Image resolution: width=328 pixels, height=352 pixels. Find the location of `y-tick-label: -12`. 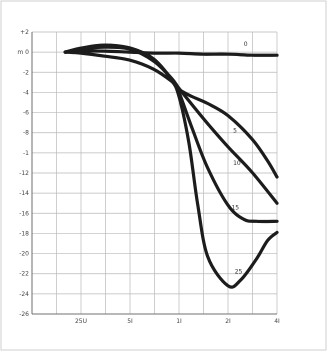

y-tick-label: -12 is located at coordinates (24, 173).